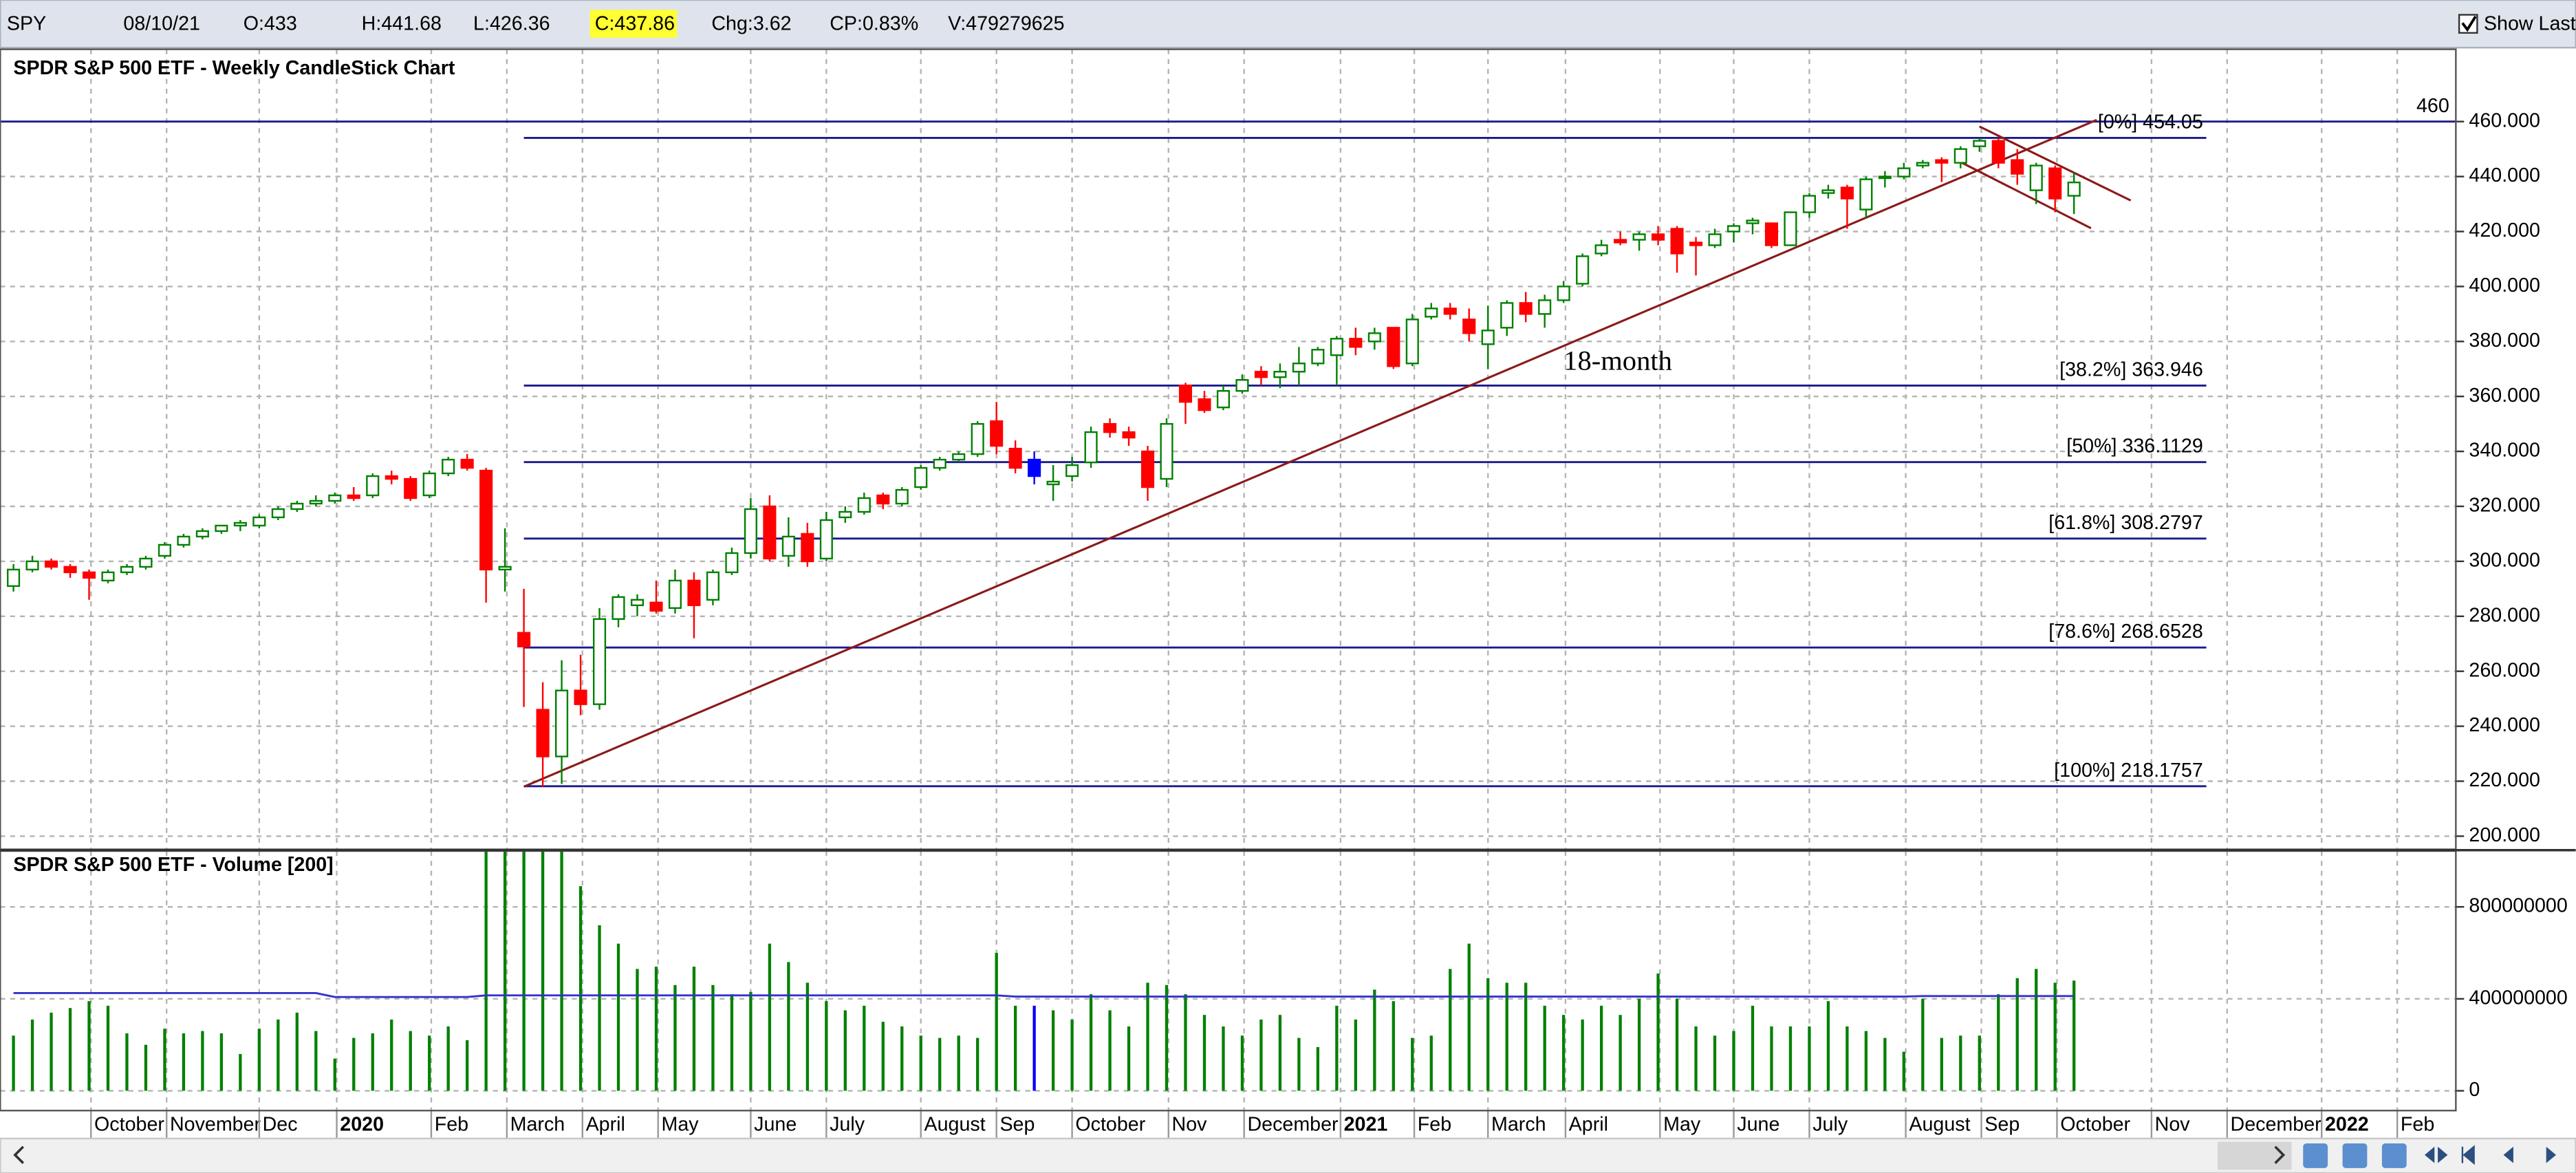  Describe the element at coordinates (2504, 451) in the screenshot. I see `y-tick-label: 340.000` at that location.